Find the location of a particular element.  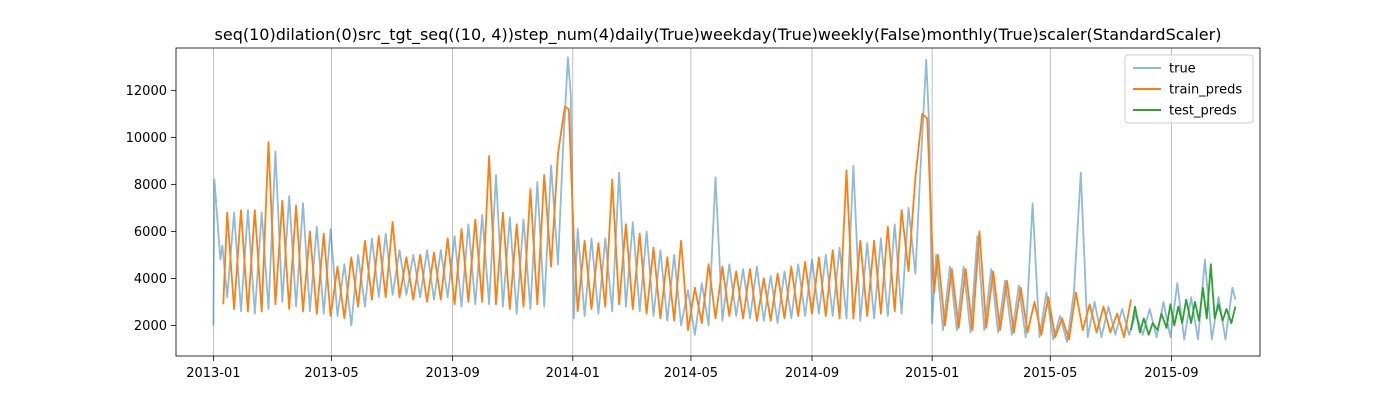

y-tick-label: 12000 is located at coordinates (146, 91).